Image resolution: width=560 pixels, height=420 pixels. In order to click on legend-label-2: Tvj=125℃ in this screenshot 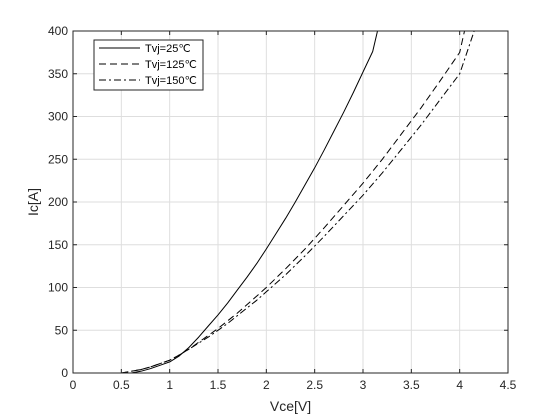, I will do `click(171, 65)`.